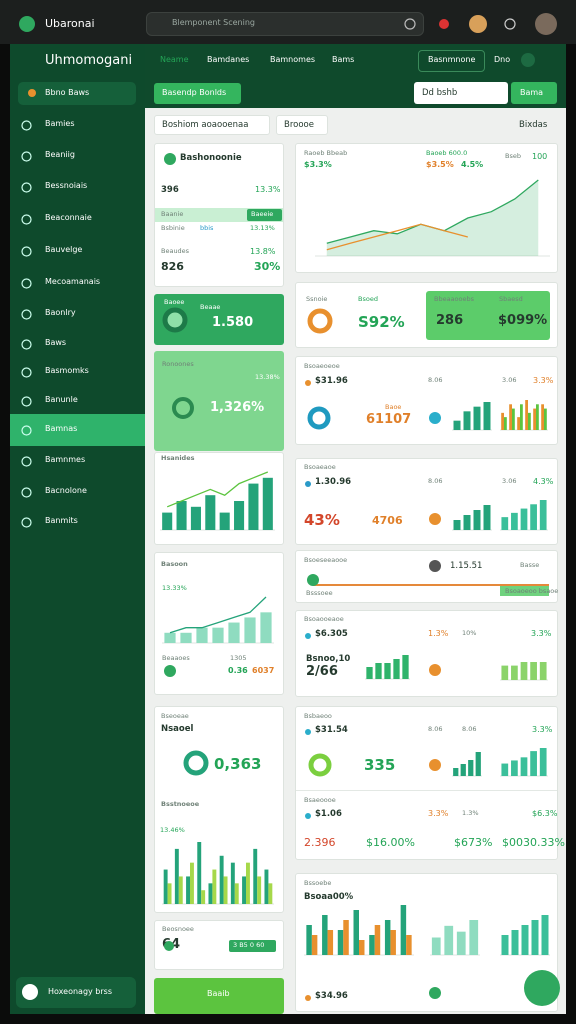 The width and height of the screenshot is (576, 1024). What do you see at coordinates (174, 59) in the screenshot?
I see `tab: Neame` at bounding box center [174, 59].